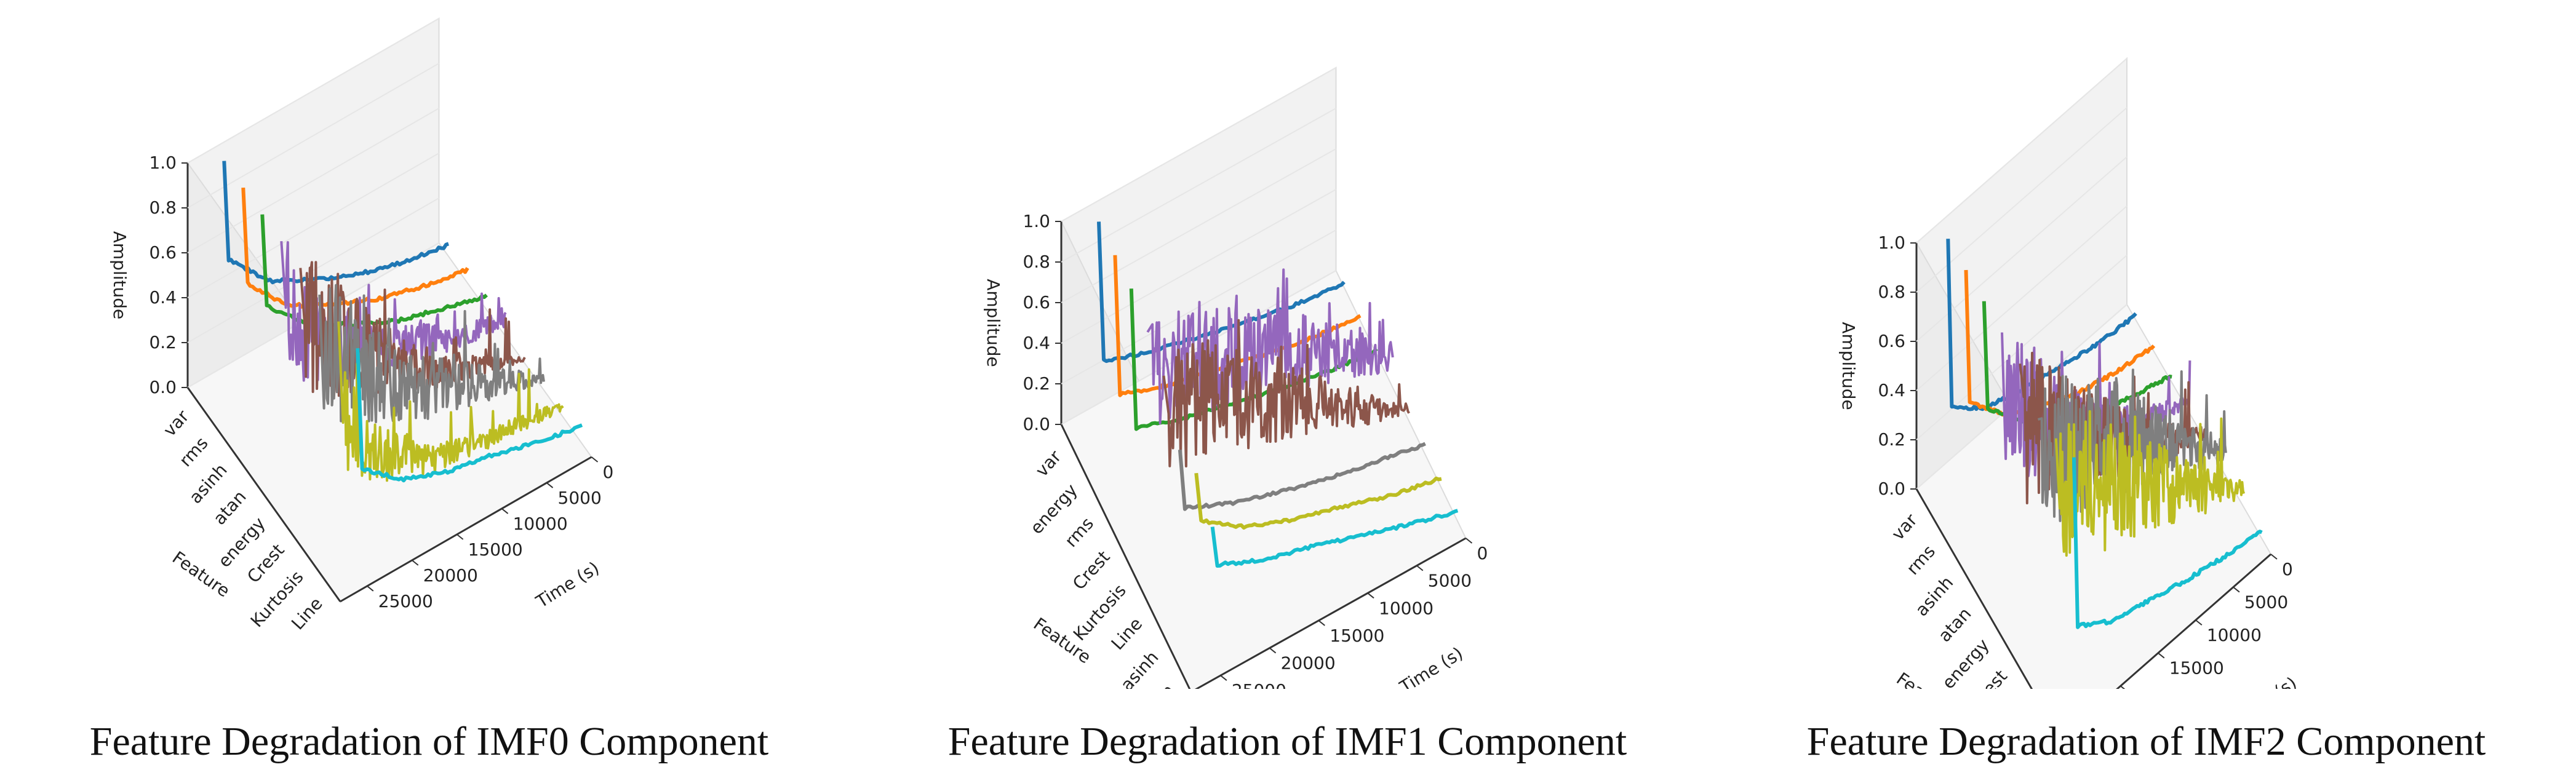 Image resolution: width=2576 pixels, height=783 pixels. I want to click on feature-axis-line, so click(1974, 588).